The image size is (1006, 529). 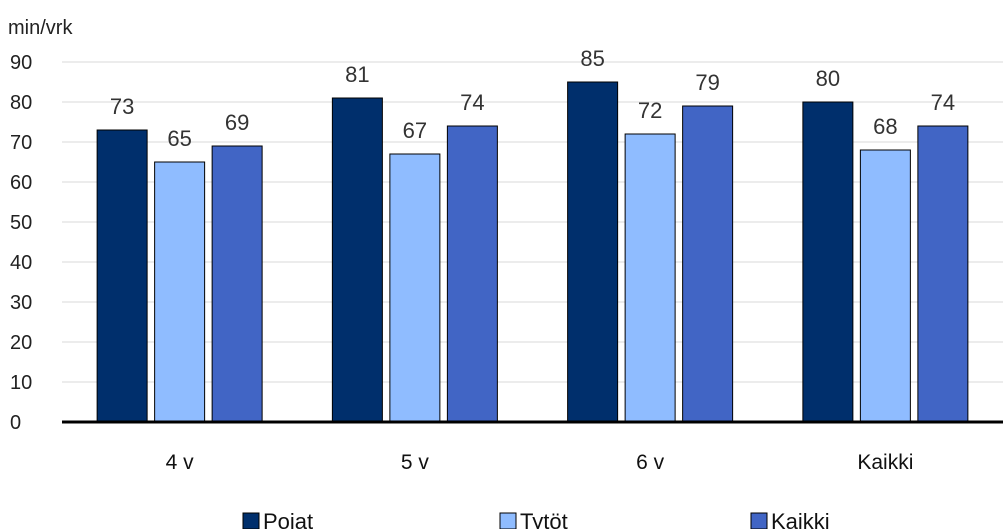 What do you see at coordinates (21, 383) in the screenshot?
I see `y-tick-label: 10` at bounding box center [21, 383].